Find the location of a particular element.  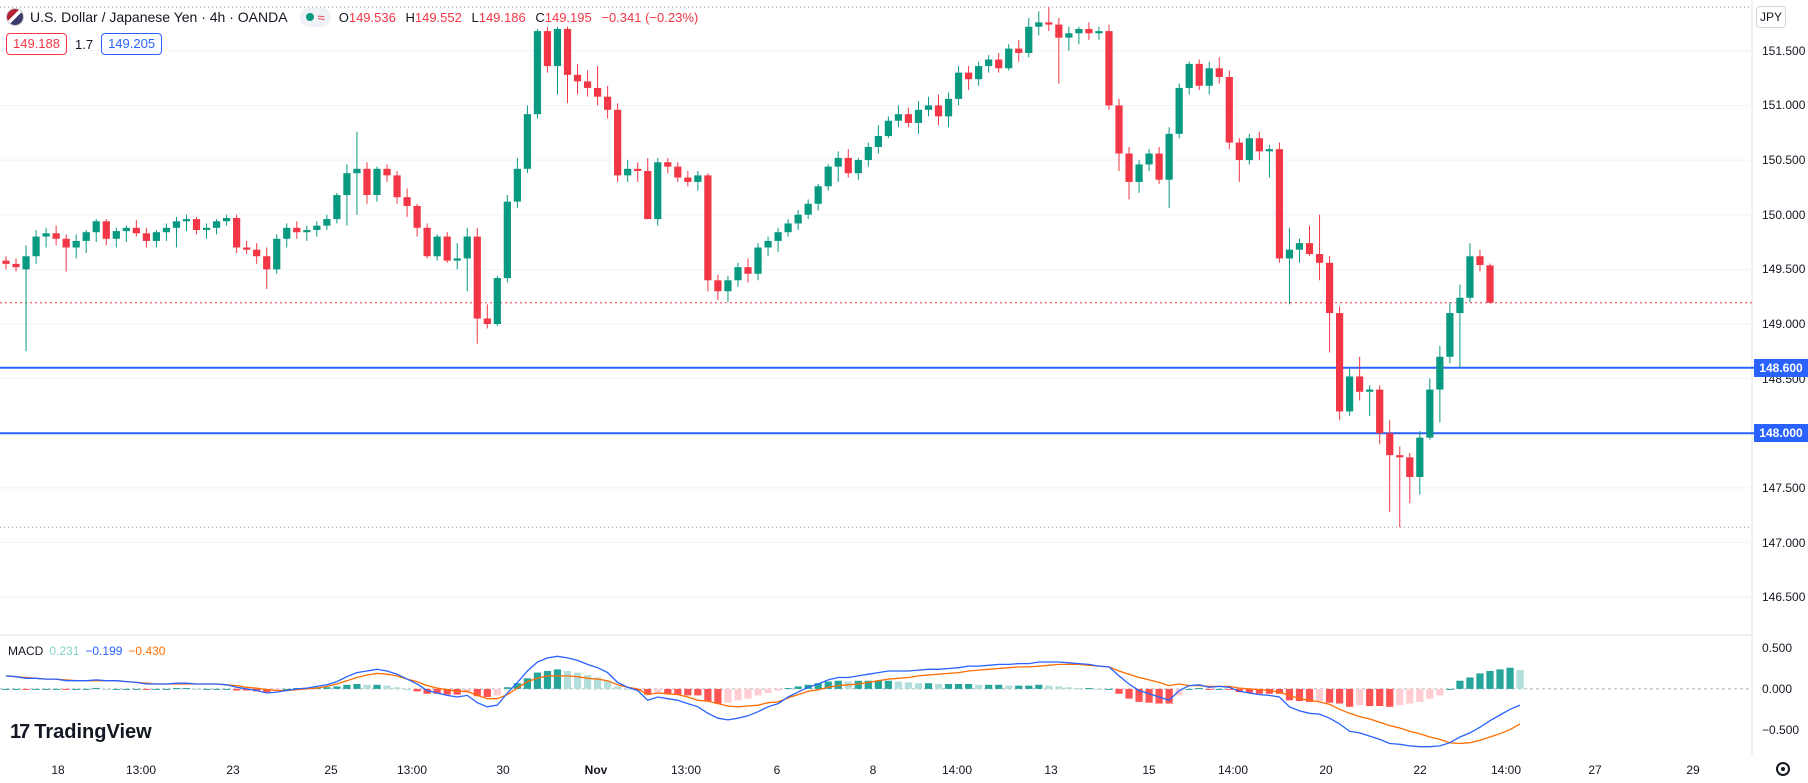

price-axis-label: 150.500 is located at coordinates (1784, 160).